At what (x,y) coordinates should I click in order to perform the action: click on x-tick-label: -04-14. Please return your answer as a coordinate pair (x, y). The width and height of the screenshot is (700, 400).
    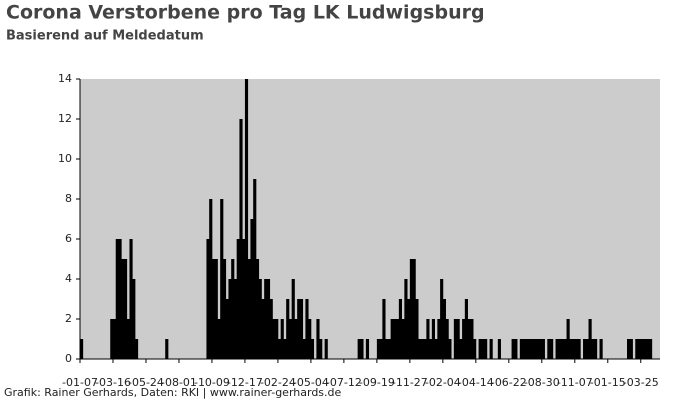
    Looking at the image, I should click on (476, 382).